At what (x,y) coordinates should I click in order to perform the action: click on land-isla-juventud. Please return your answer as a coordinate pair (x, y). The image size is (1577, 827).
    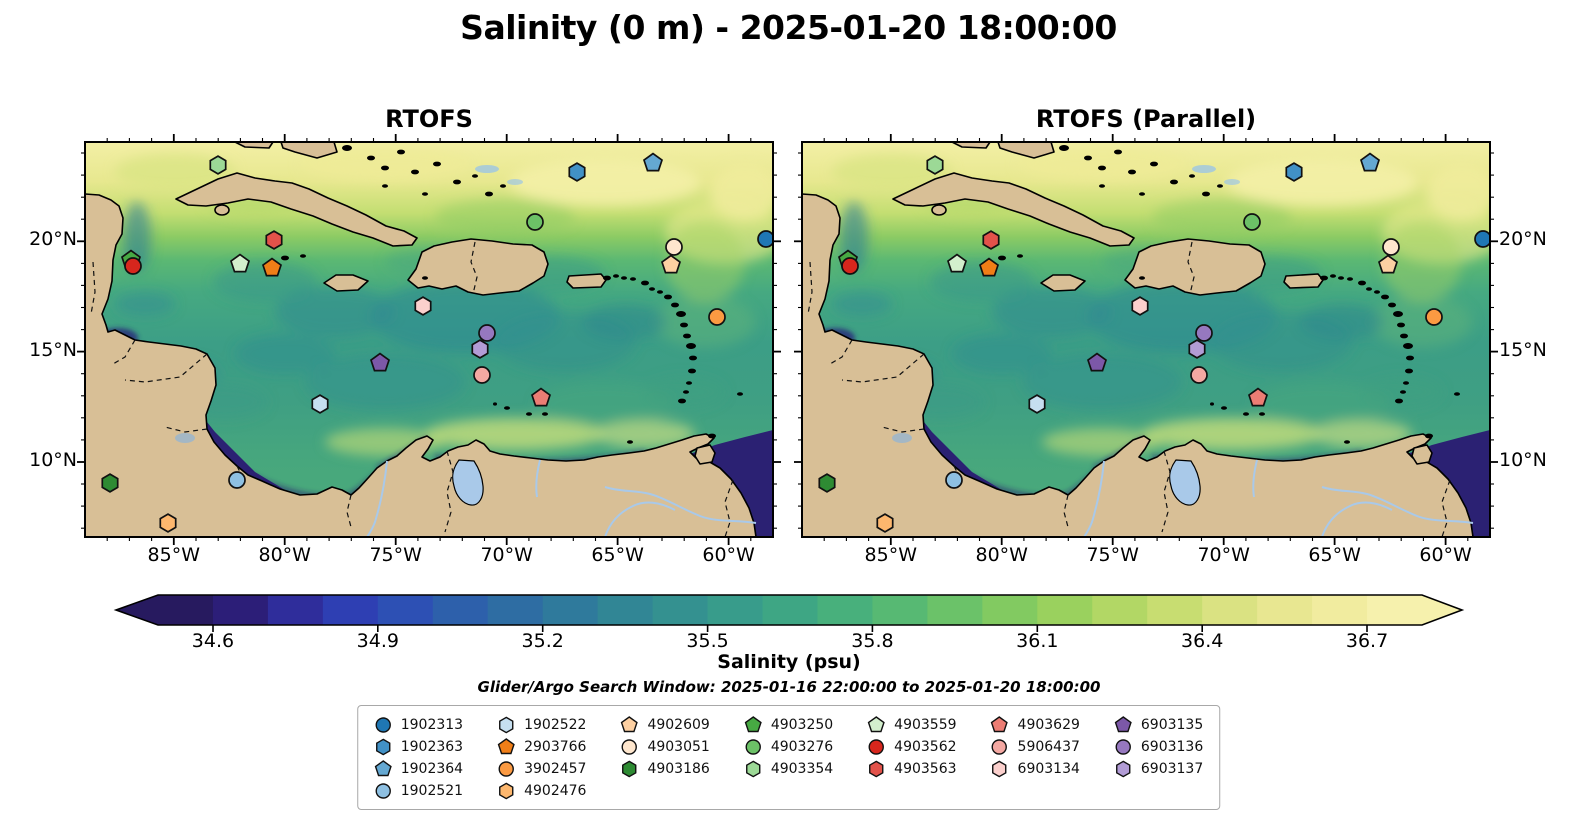
    Looking at the image, I should click on (222, 210).